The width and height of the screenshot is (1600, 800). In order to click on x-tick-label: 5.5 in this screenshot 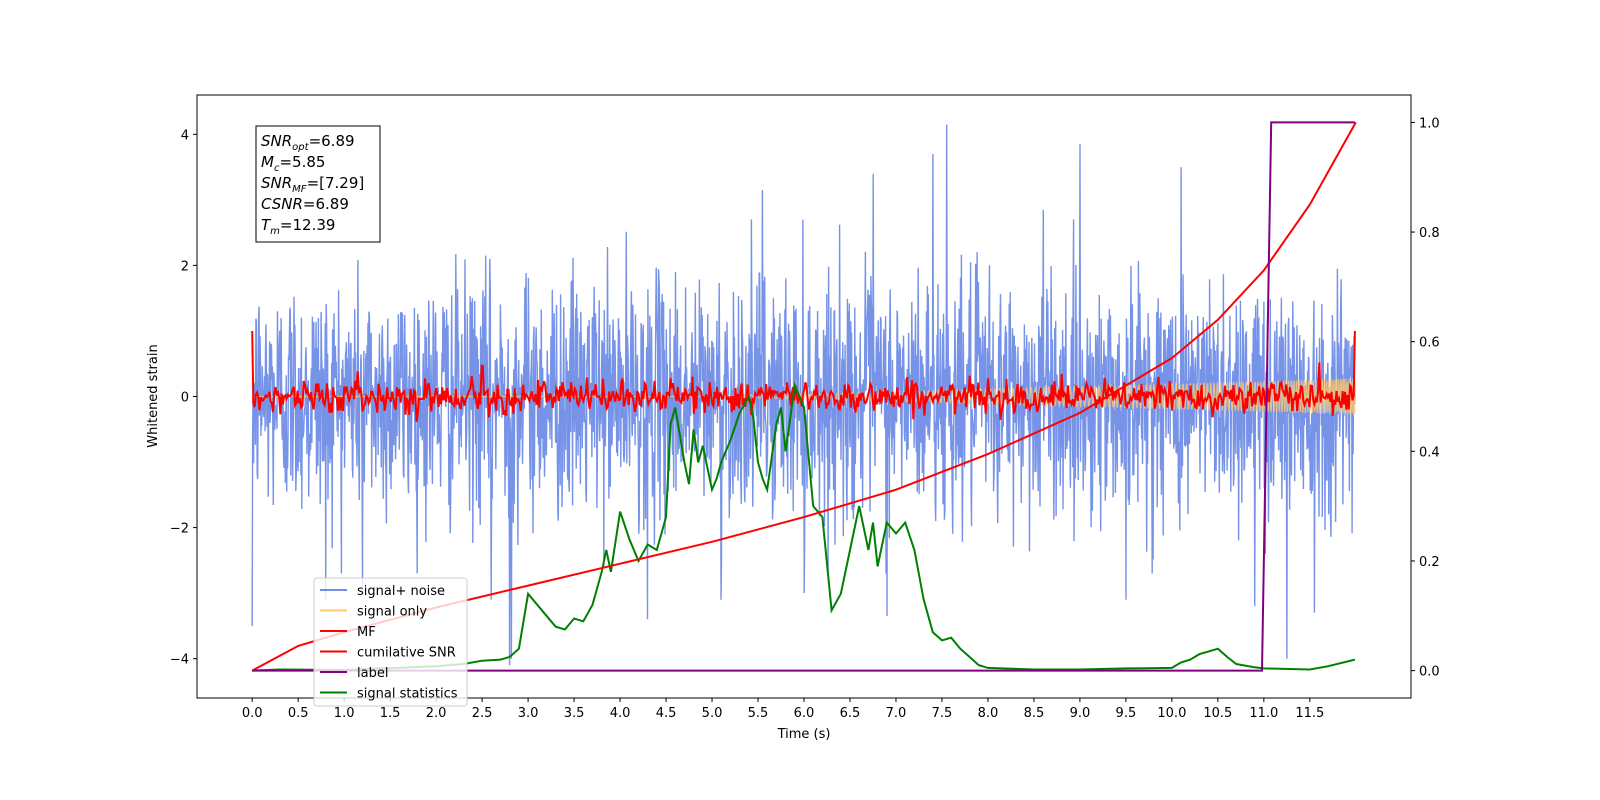, I will do `click(758, 713)`.